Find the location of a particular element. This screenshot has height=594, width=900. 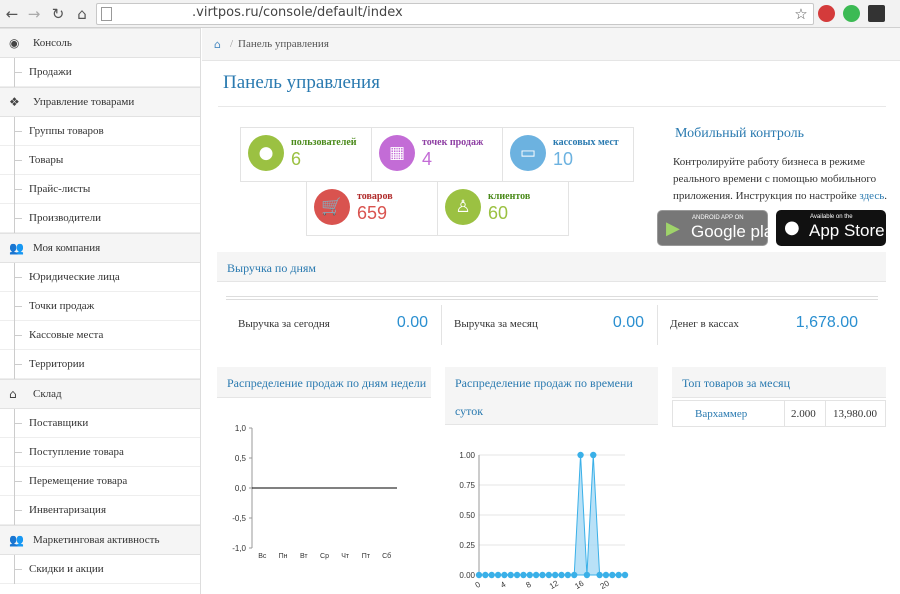

y-tick-label: 0.50 is located at coordinates (467, 515).